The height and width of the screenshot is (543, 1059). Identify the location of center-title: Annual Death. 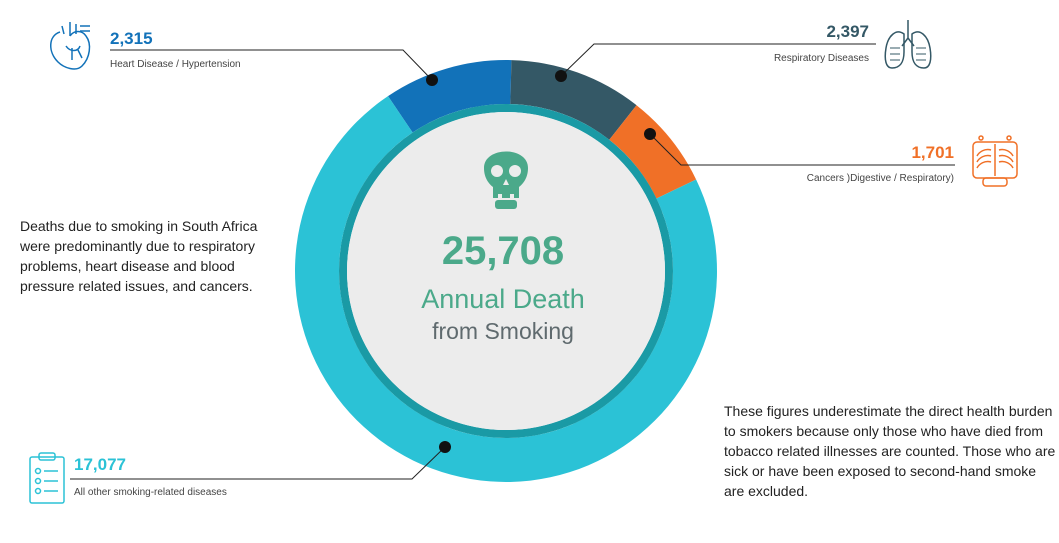
(503, 299).